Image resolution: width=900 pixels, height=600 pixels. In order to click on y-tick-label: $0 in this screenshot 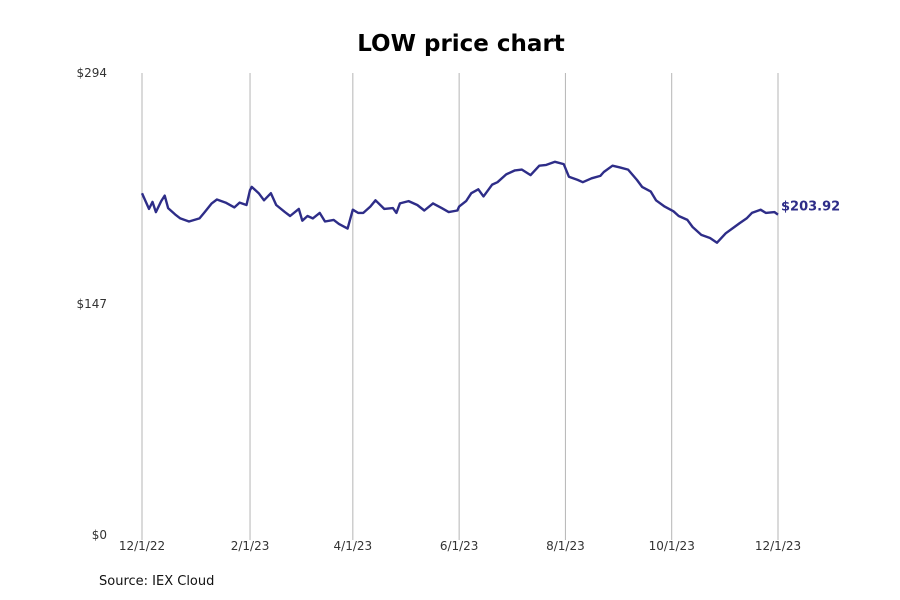, I will do `click(99, 535)`.